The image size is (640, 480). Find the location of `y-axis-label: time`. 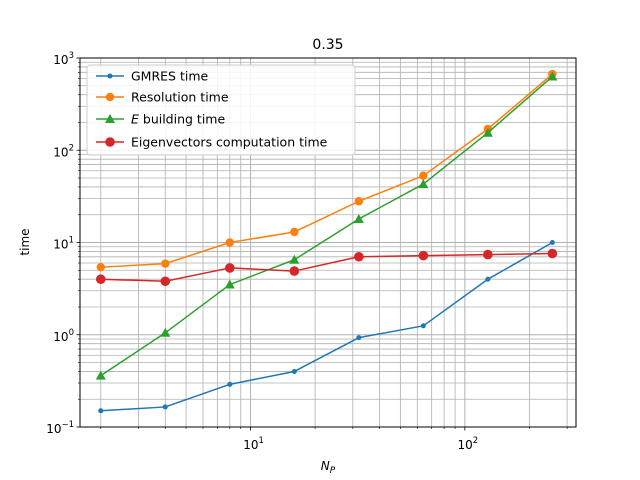

y-axis-label: time is located at coordinates (25, 241).